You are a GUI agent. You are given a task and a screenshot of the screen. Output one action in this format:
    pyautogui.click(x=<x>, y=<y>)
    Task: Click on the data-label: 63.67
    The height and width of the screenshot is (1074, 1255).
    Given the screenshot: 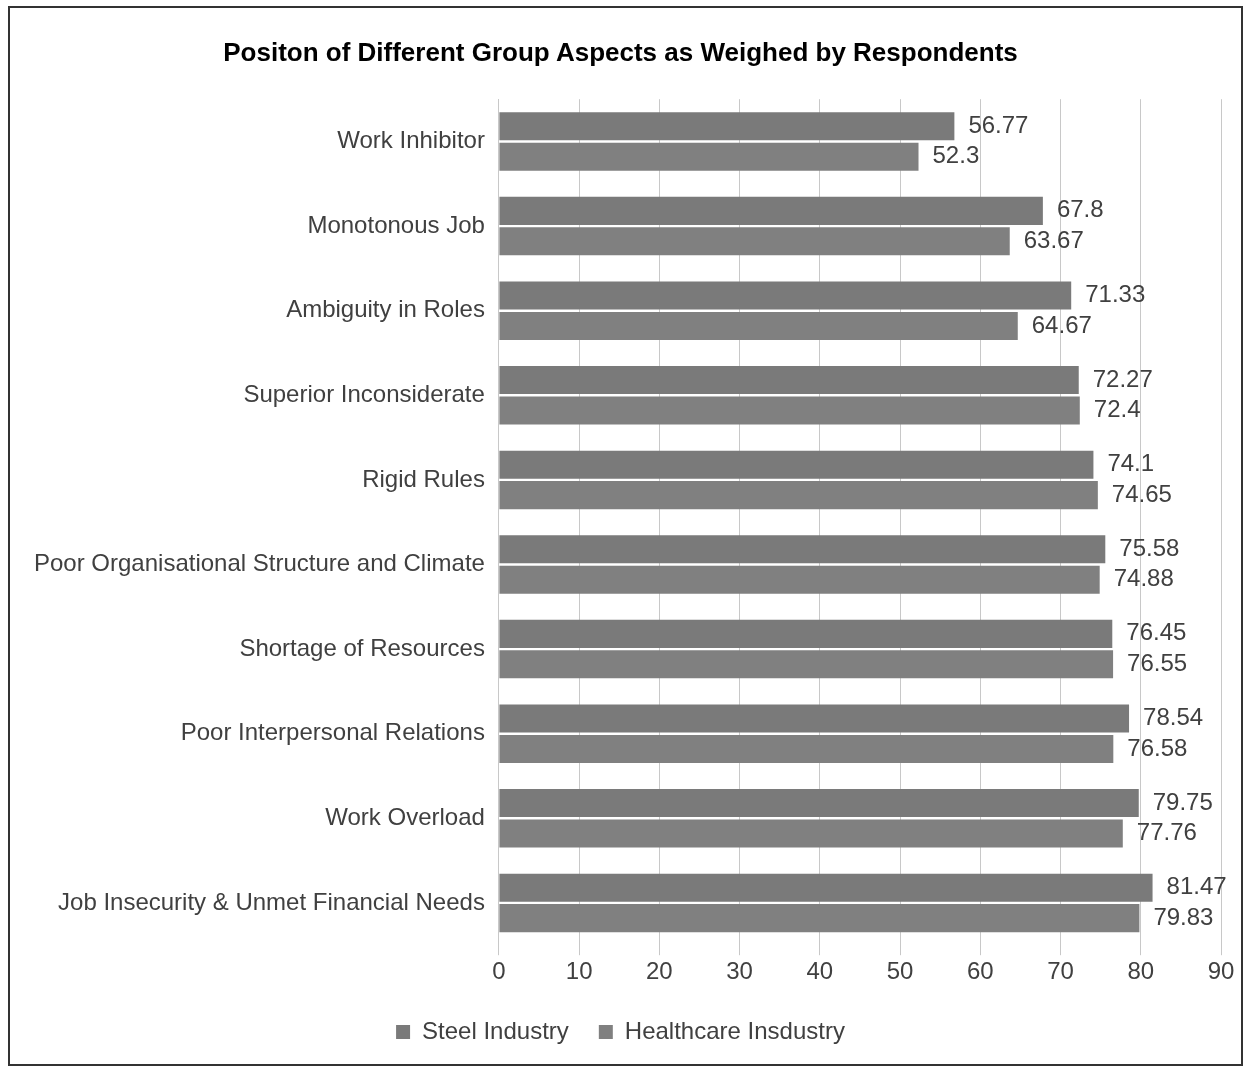 What is the action you would take?
    pyautogui.click(x=1053, y=239)
    